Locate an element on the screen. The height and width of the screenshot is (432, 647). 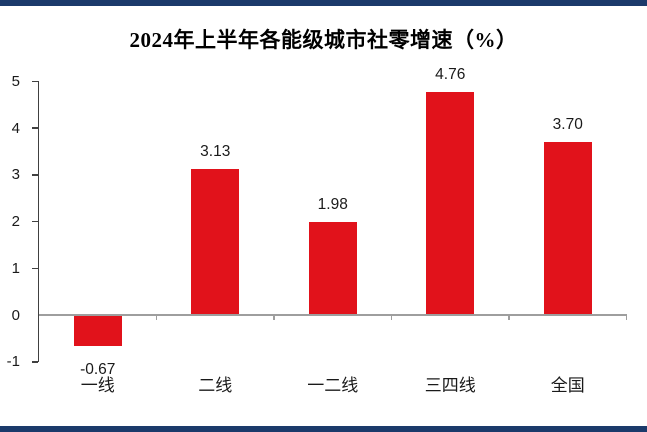
category-label: 三四线 is located at coordinates (450, 385).